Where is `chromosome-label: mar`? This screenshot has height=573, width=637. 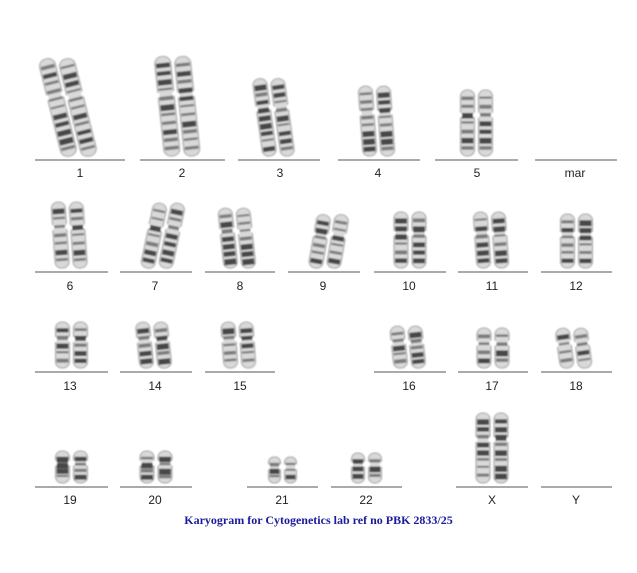
chromosome-label: mar is located at coordinates (575, 173).